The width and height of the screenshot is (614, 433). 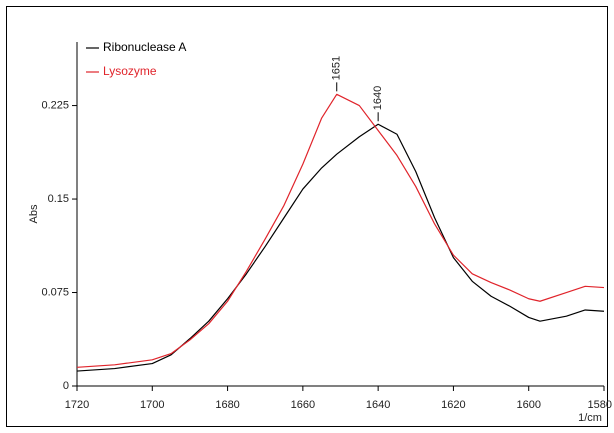 What do you see at coordinates (378, 98) in the screenshot?
I see `peak-label: 1640` at bounding box center [378, 98].